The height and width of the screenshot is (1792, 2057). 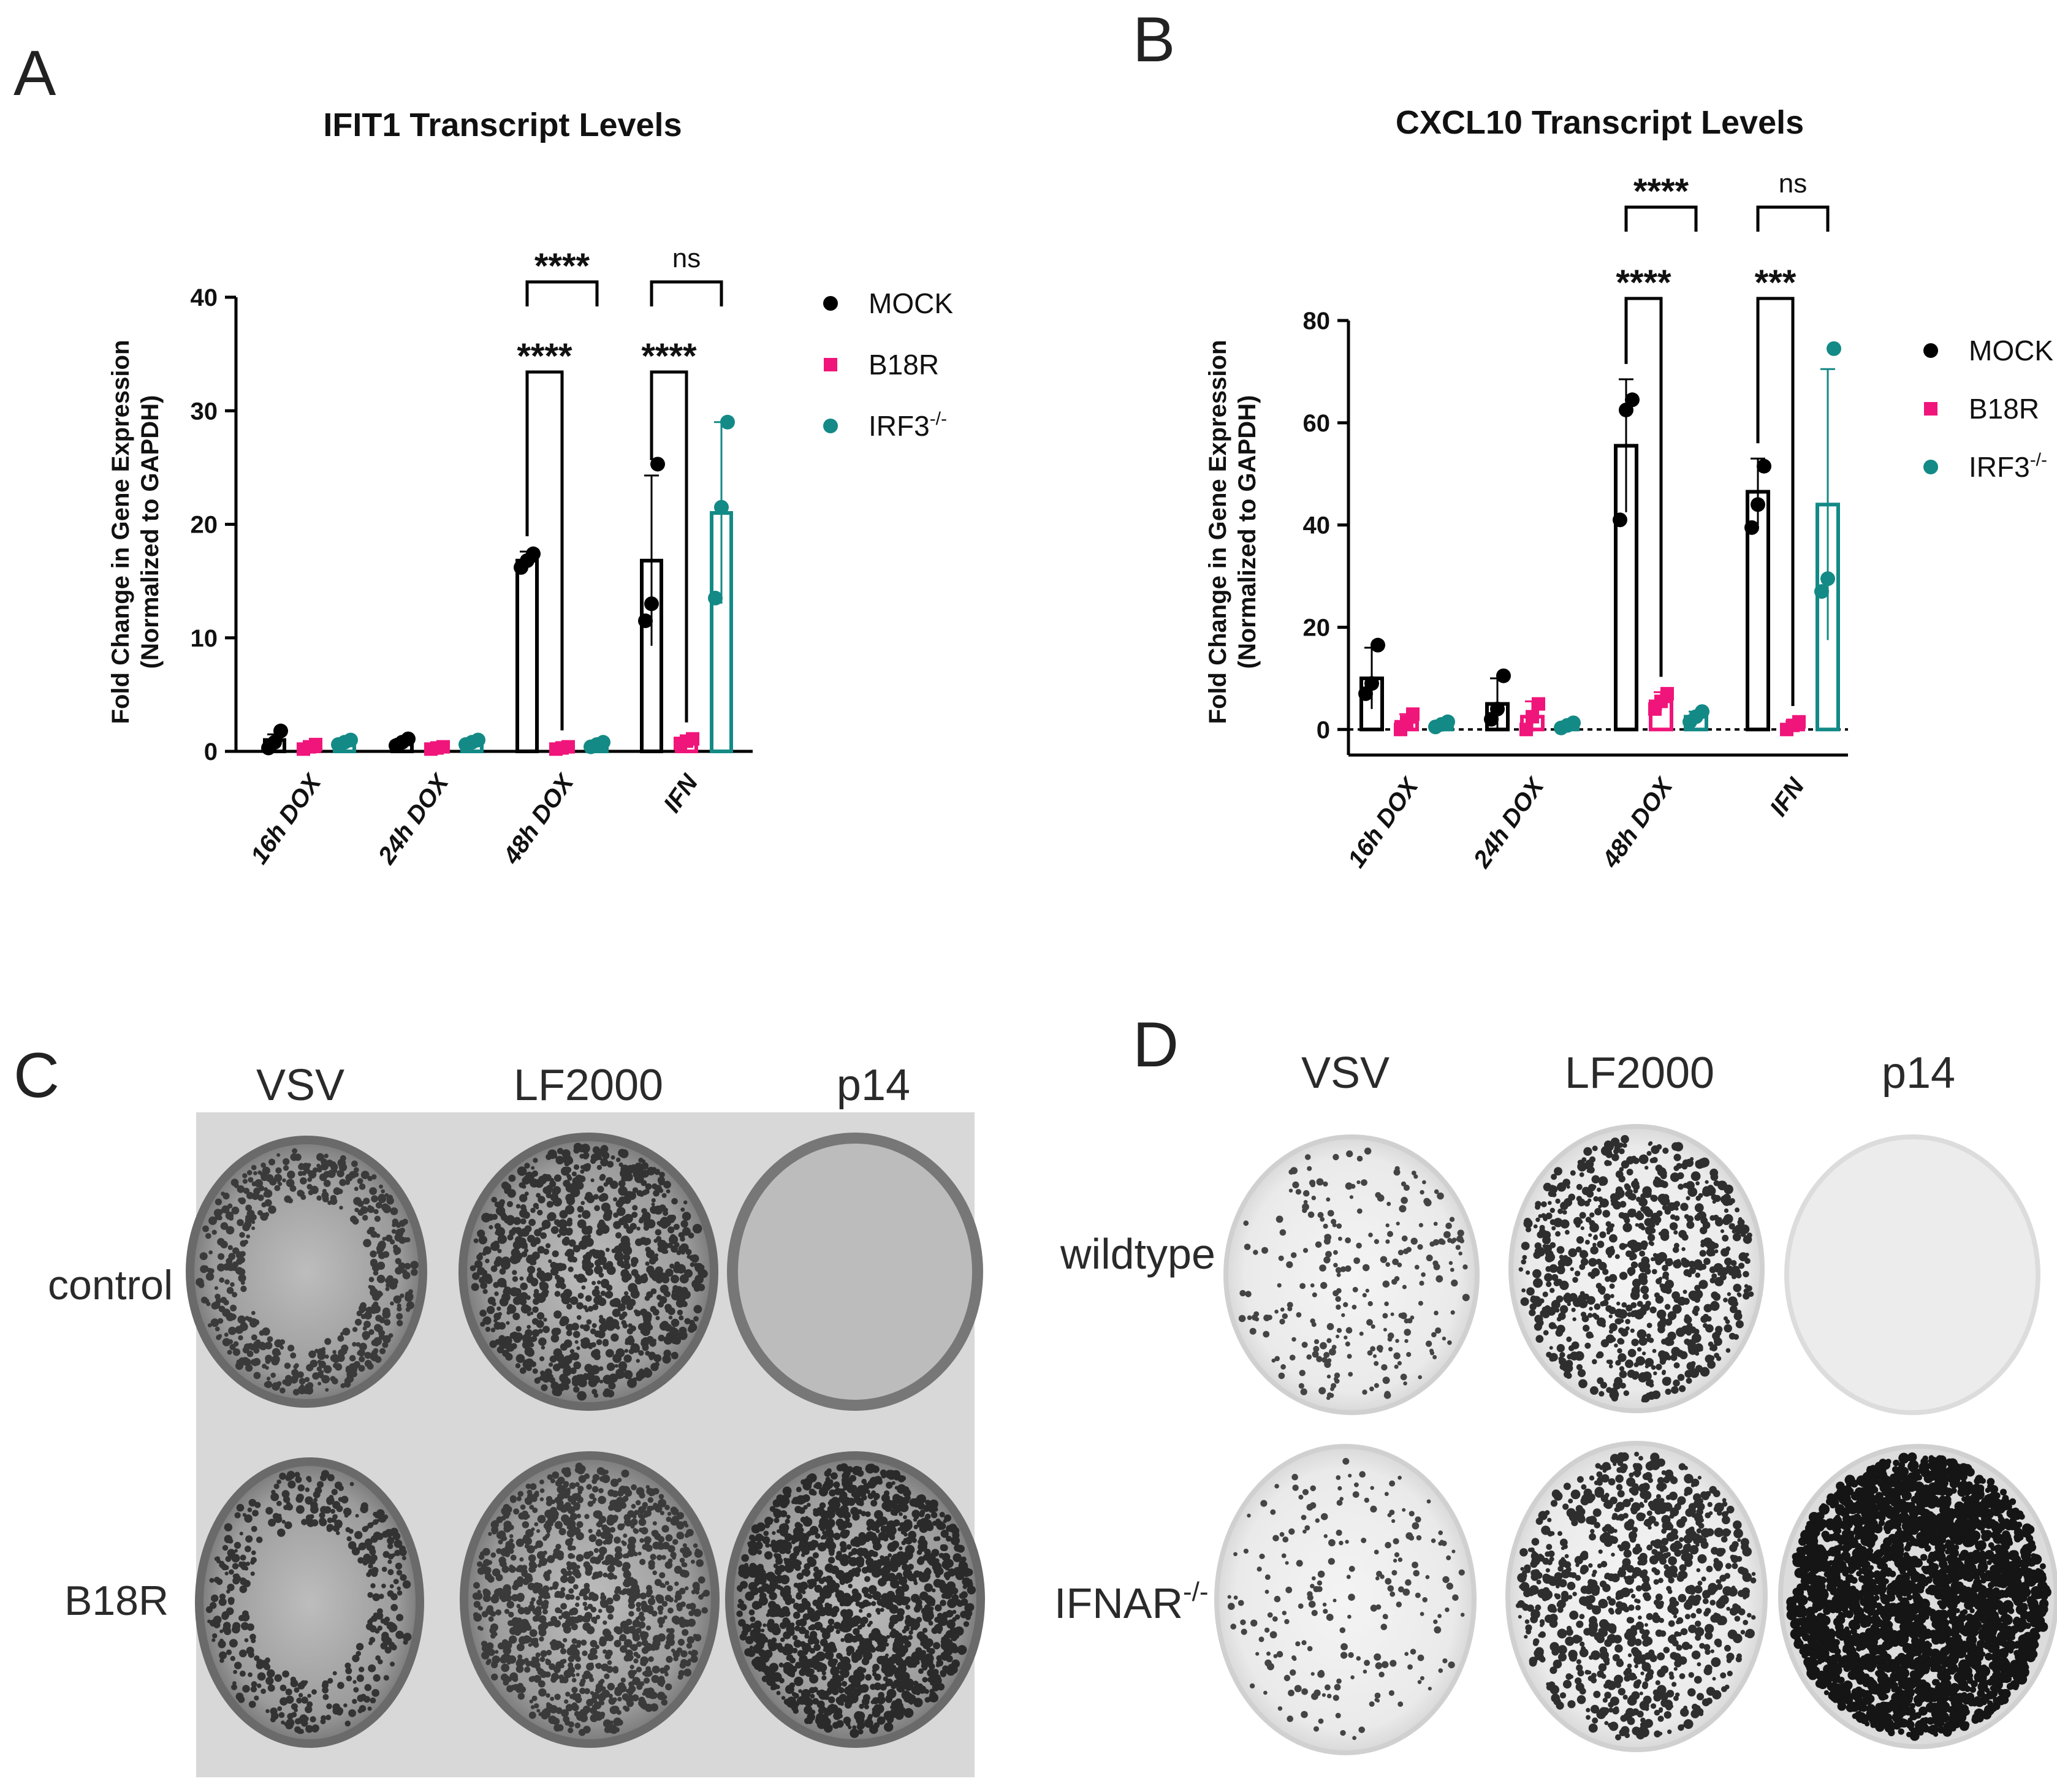 I want to click on chart-b-xtick-label-1: 24h DOX, so click(x=1509, y=822).